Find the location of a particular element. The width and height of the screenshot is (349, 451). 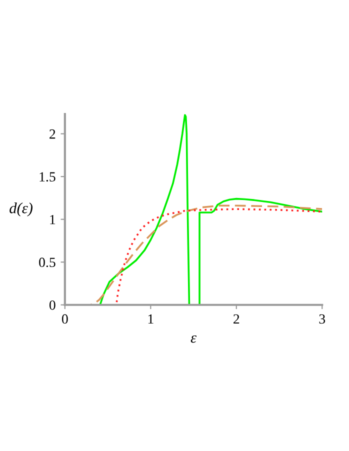

x-tick-label: 2 is located at coordinates (237, 319).